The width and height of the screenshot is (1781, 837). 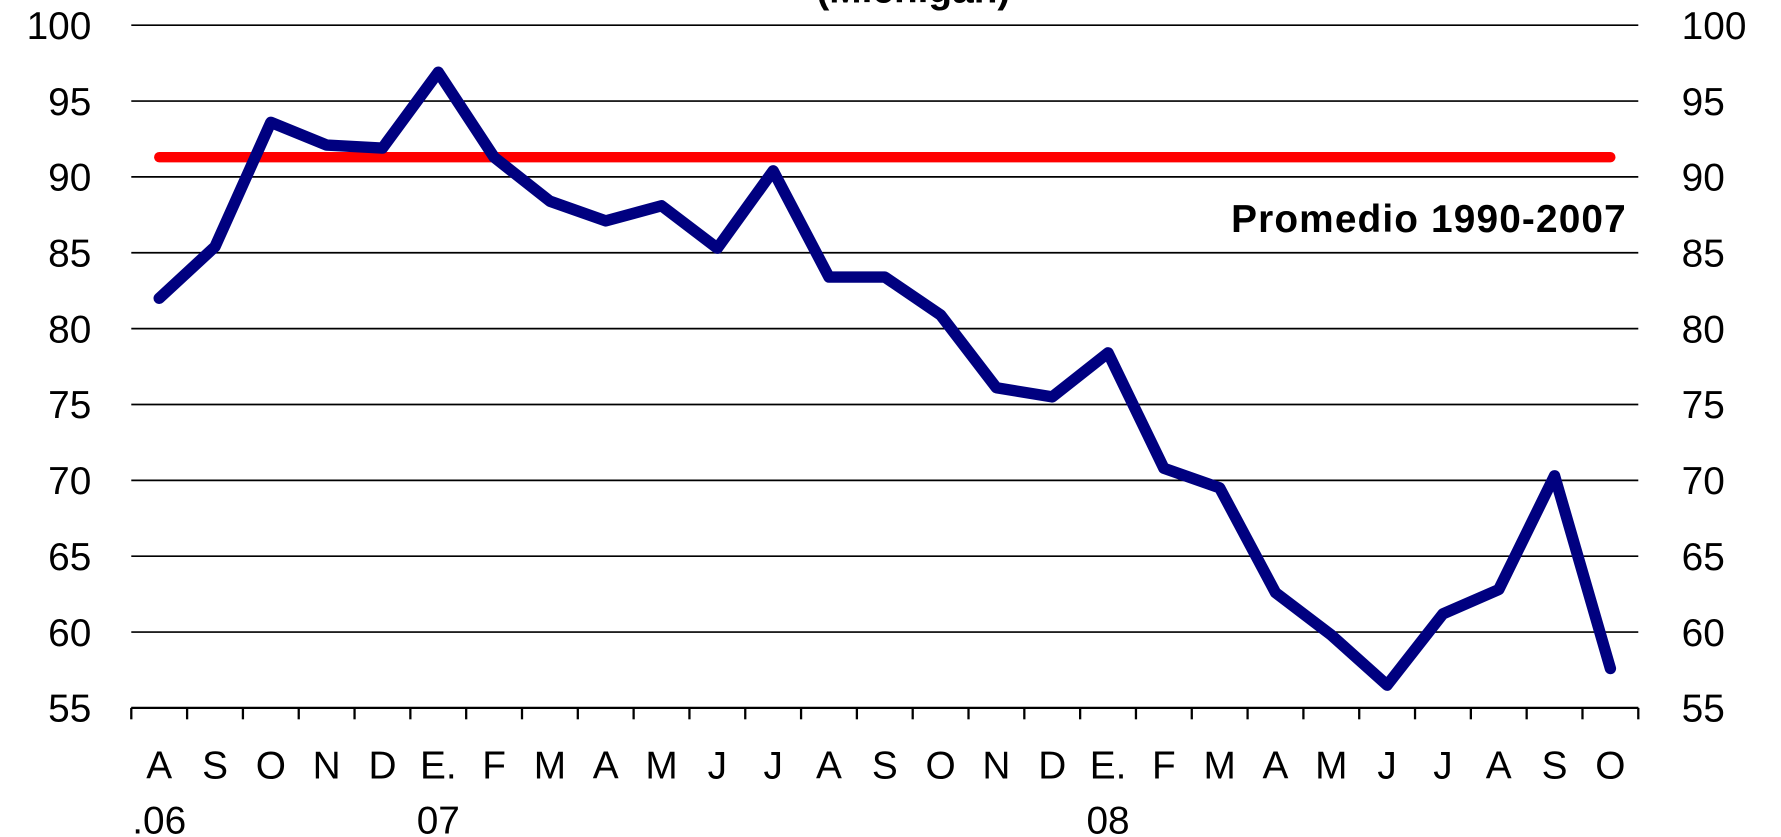 I want to click on y-tick-label: 95, so click(x=69, y=102).